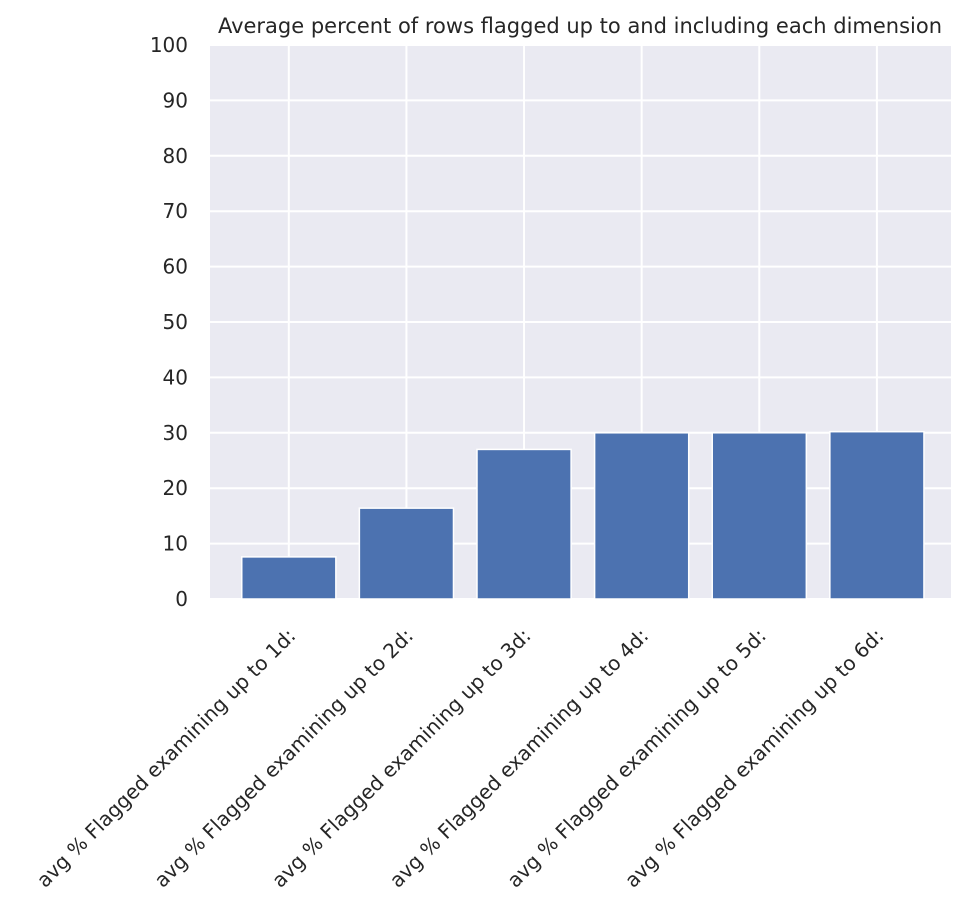  Describe the element at coordinates (283, 758) in the screenshot. I see `x-tick-label: avg % Flagged examining up to 2d:` at that location.